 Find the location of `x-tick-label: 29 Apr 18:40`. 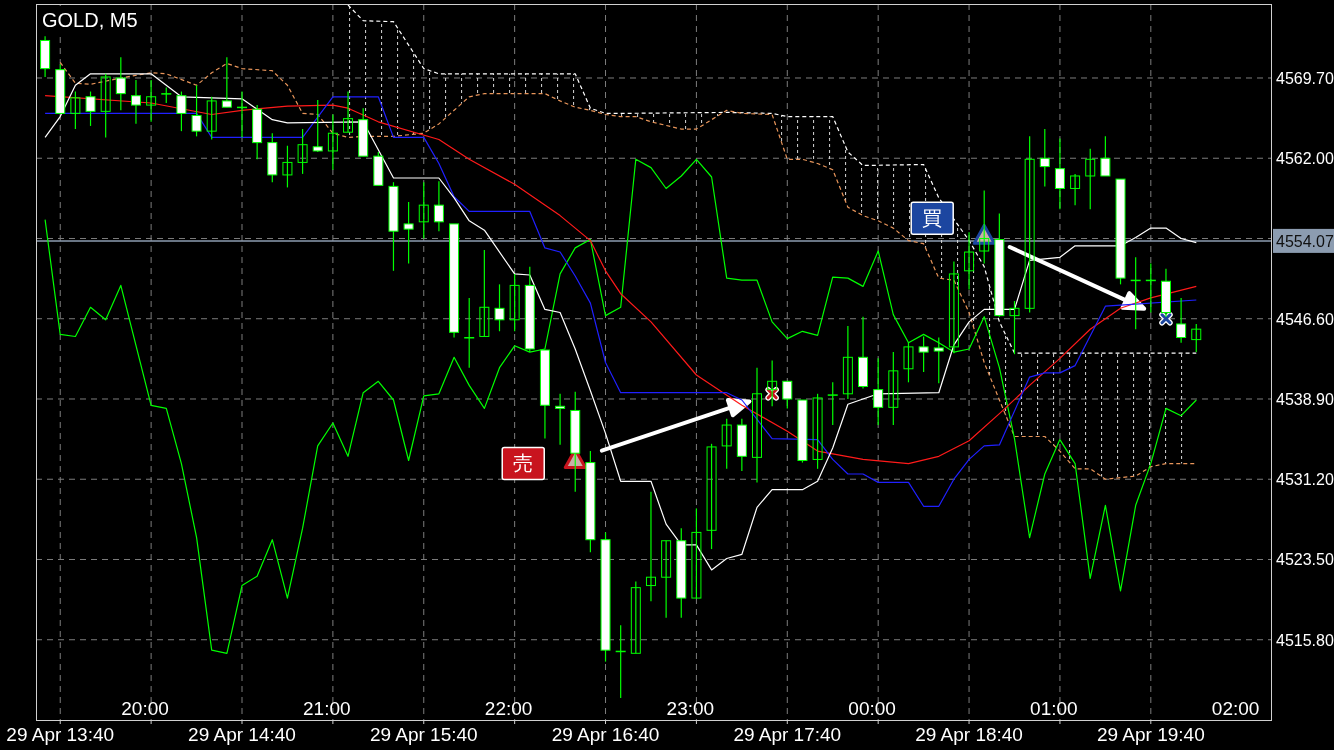

x-tick-label: 29 Apr 18:40 is located at coordinates (969, 734).